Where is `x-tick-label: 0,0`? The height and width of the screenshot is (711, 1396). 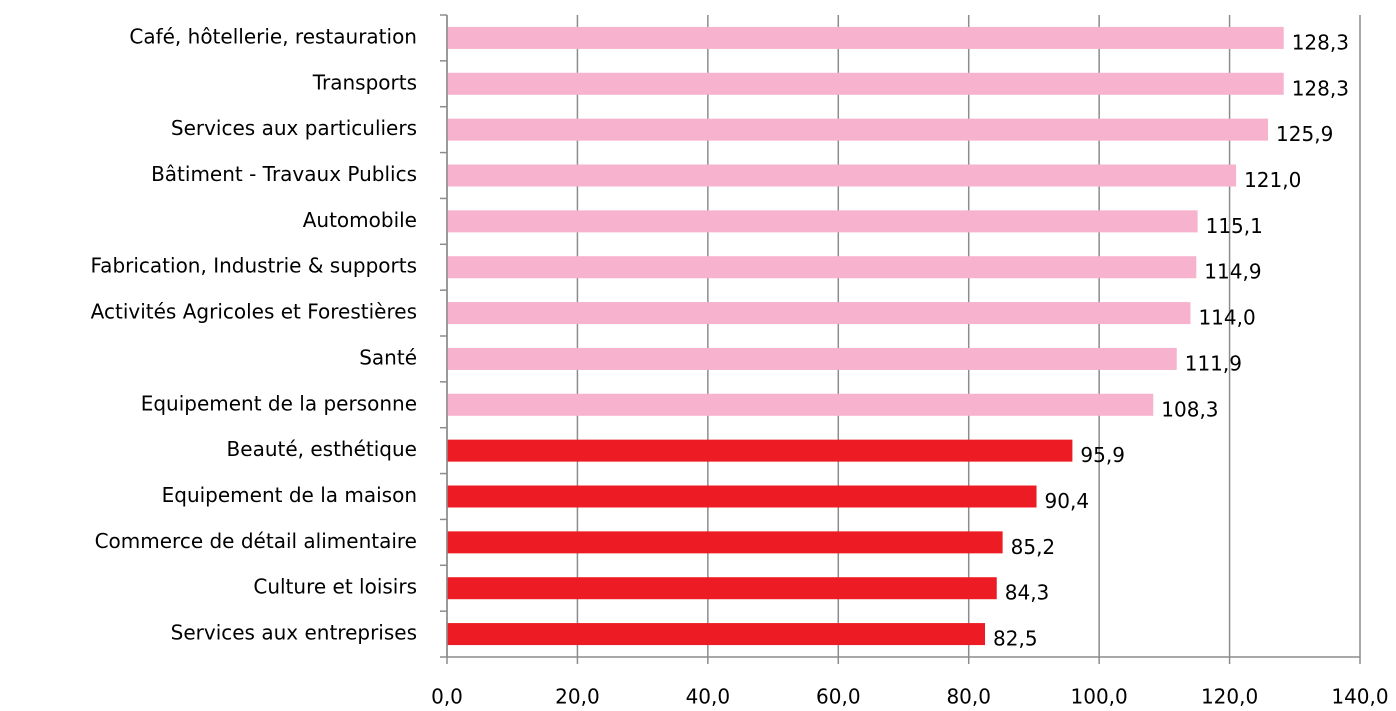 x-tick-label: 0,0 is located at coordinates (447, 697).